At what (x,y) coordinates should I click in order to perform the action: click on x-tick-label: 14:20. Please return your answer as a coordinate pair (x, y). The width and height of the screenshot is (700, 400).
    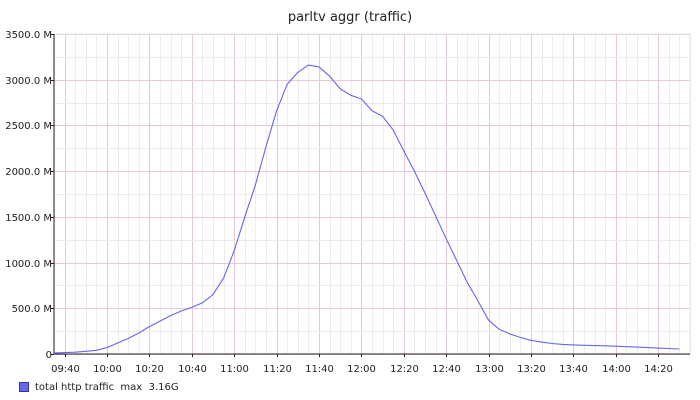
    Looking at the image, I should click on (658, 369).